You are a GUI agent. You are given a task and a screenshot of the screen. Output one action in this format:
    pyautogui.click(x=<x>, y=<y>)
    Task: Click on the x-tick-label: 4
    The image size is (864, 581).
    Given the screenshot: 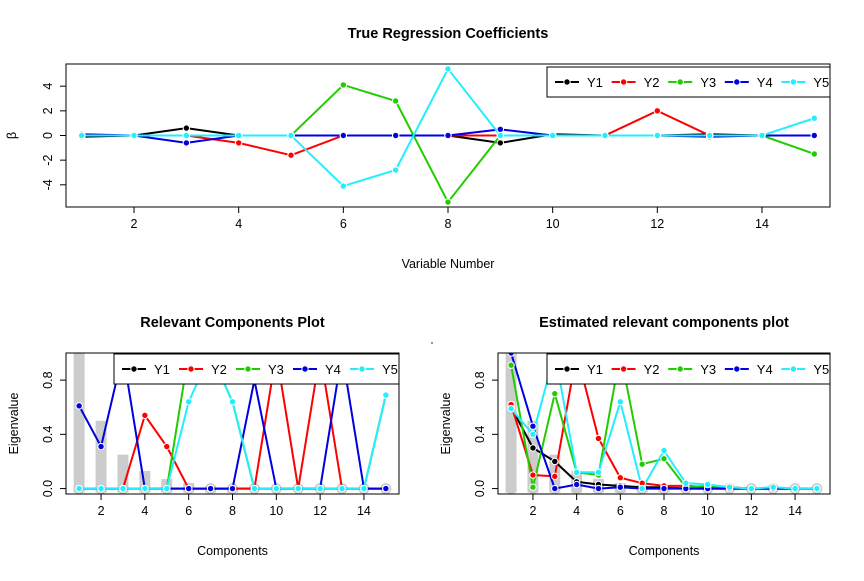 What is the action you would take?
    pyautogui.click(x=238, y=224)
    